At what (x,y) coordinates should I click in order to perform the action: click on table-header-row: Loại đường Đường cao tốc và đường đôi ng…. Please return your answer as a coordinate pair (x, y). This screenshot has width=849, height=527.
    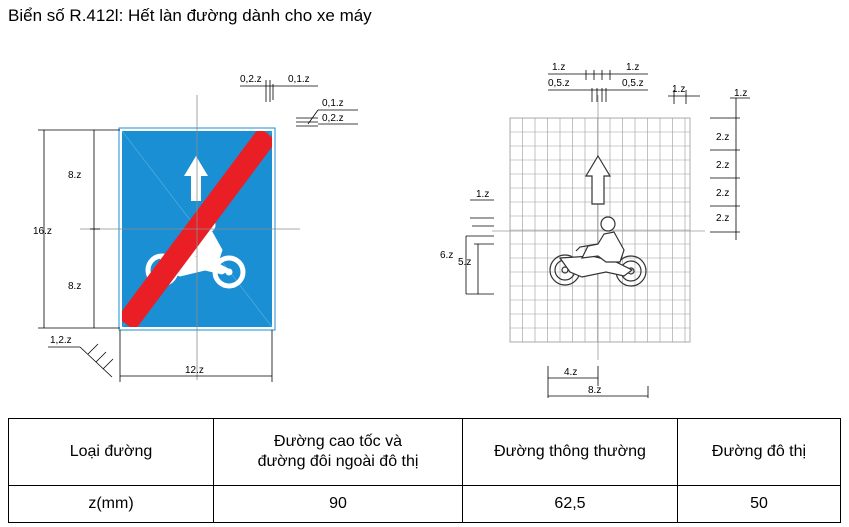
    Looking at the image, I should click on (424, 452).